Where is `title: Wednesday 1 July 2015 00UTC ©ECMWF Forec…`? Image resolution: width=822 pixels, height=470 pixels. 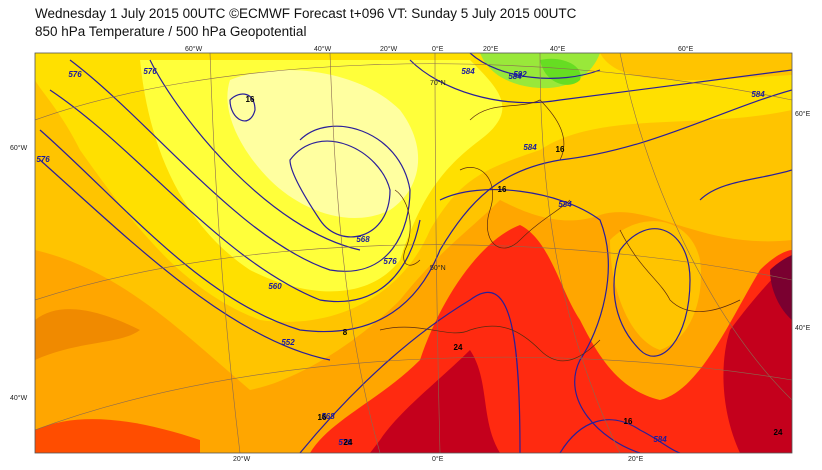 title: Wednesday 1 July 2015 00UTC ©ECMWF Forec… is located at coordinates (306, 13).